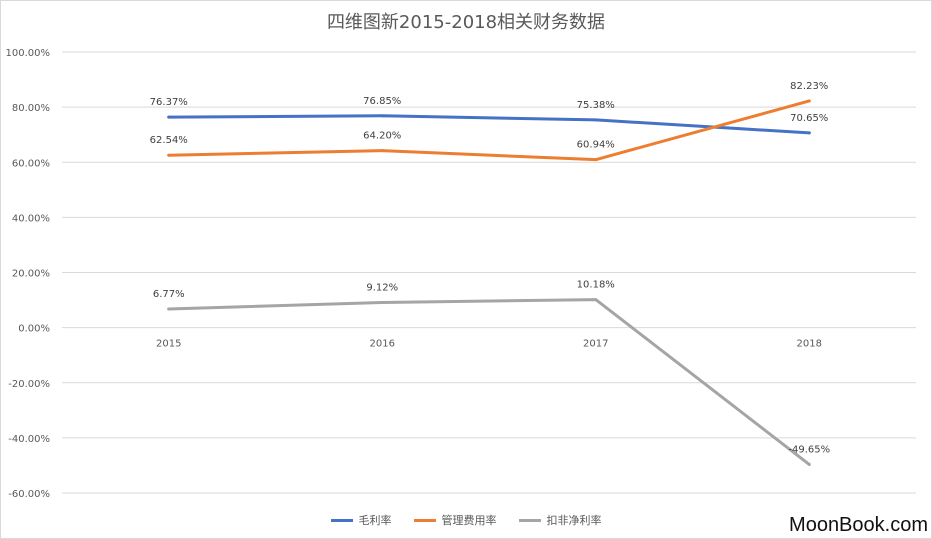  Describe the element at coordinates (596, 145) in the screenshot. I see `data-label: 60.94%` at that location.